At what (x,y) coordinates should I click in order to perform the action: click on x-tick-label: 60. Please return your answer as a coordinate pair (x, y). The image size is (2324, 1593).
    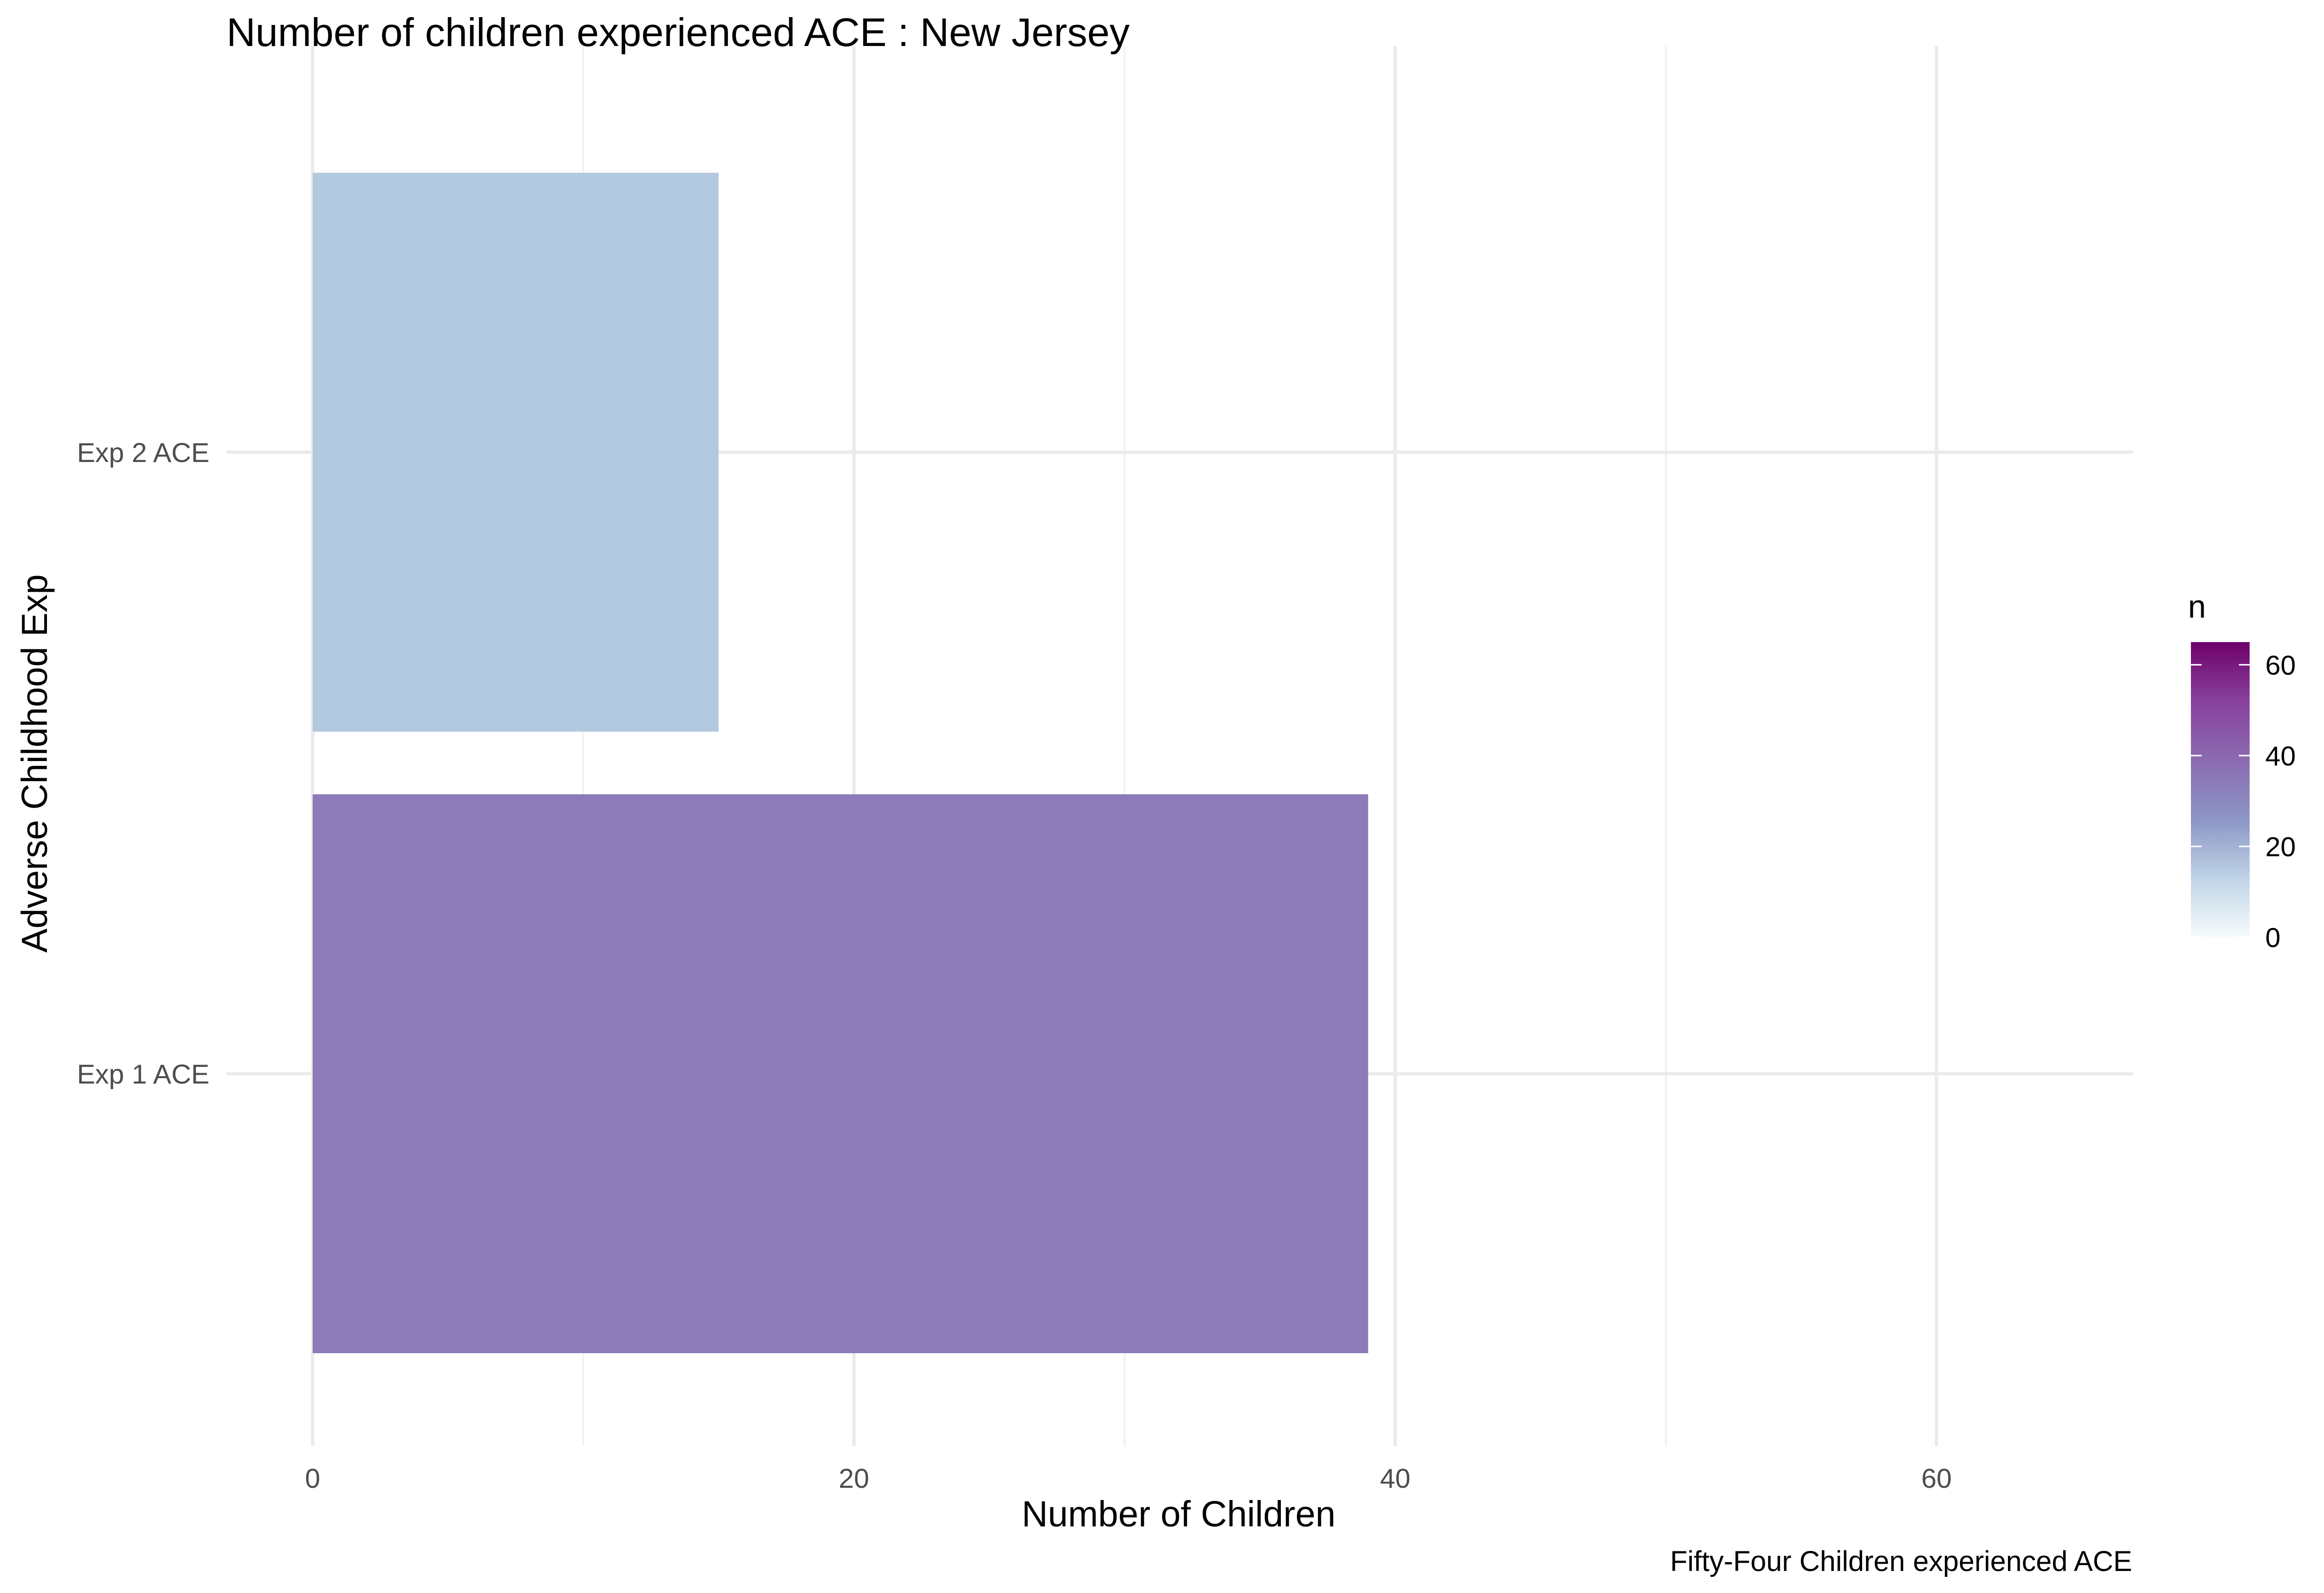
    Looking at the image, I should click on (1937, 1478).